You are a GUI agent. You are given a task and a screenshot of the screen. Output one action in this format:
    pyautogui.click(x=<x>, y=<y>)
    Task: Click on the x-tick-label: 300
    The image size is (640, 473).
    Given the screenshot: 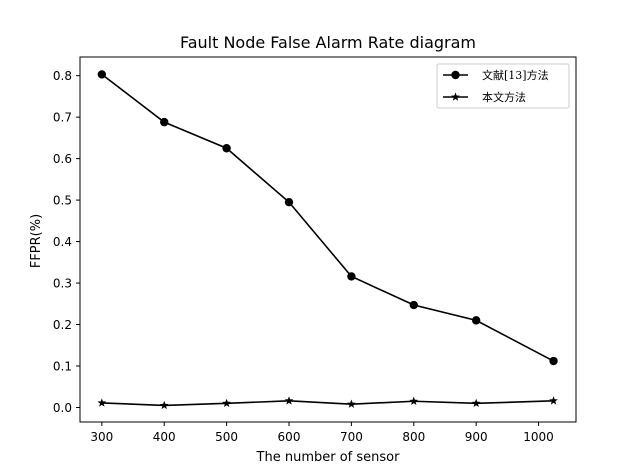 What is the action you would take?
    pyautogui.click(x=101, y=437)
    